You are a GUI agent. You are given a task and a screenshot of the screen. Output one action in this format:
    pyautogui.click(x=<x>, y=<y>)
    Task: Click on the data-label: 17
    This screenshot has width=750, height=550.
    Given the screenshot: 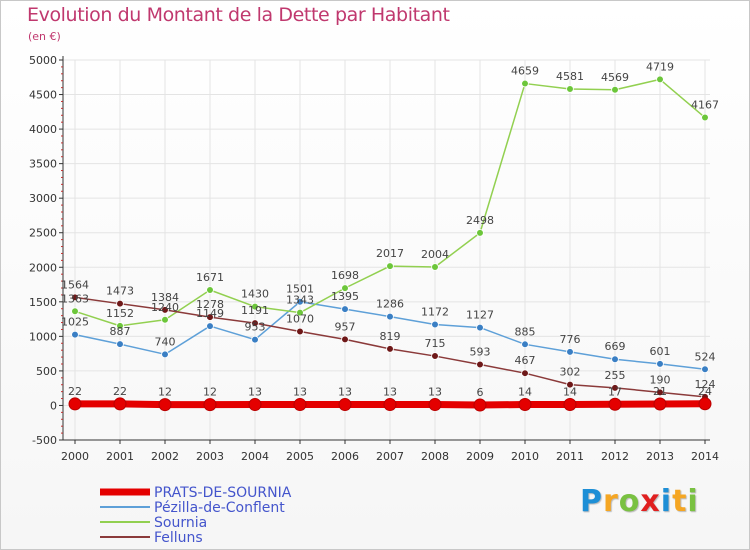 What is the action you would take?
    pyautogui.click(x=615, y=391)
    